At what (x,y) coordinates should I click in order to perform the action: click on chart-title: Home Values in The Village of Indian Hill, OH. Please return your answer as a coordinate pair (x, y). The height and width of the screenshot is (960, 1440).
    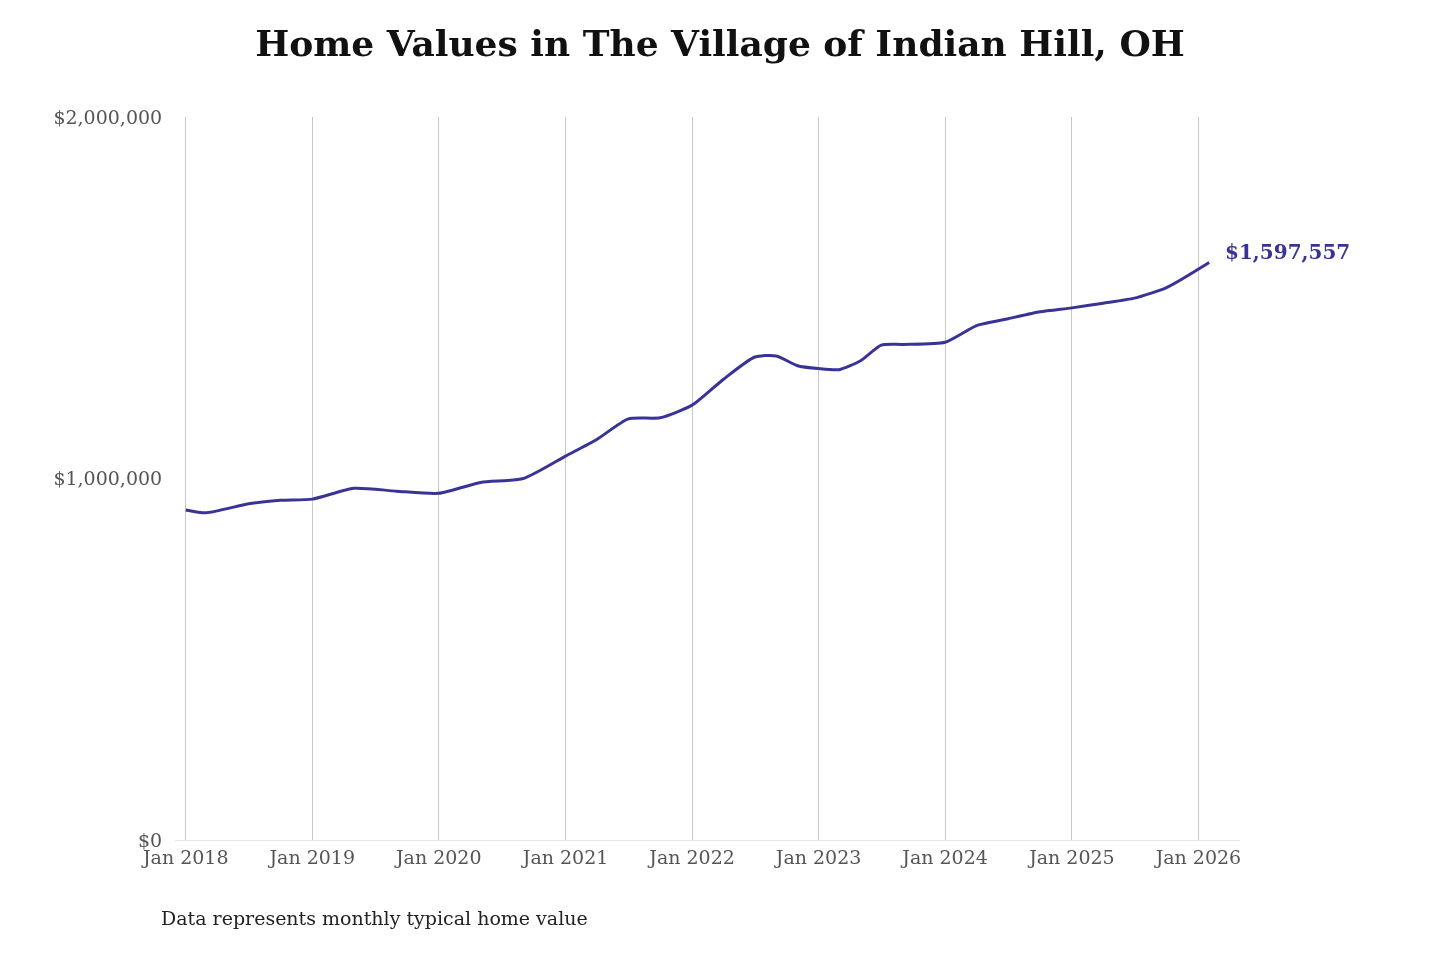
    Looking at the image, I should click on (720, 42).